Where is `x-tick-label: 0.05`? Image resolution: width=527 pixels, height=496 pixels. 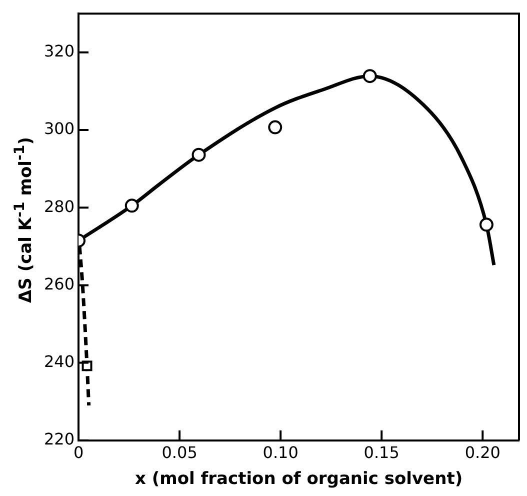 x-tick-label: 0.05 is located at coordinates (180, 452).